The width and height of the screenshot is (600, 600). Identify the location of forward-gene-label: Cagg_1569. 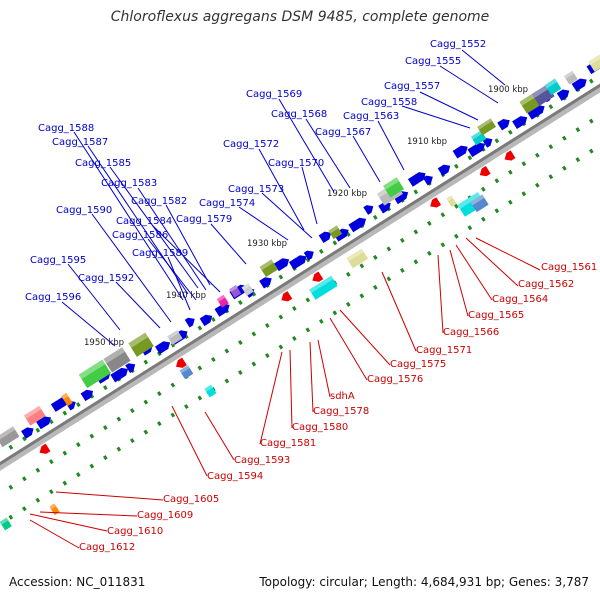
(274, 94).